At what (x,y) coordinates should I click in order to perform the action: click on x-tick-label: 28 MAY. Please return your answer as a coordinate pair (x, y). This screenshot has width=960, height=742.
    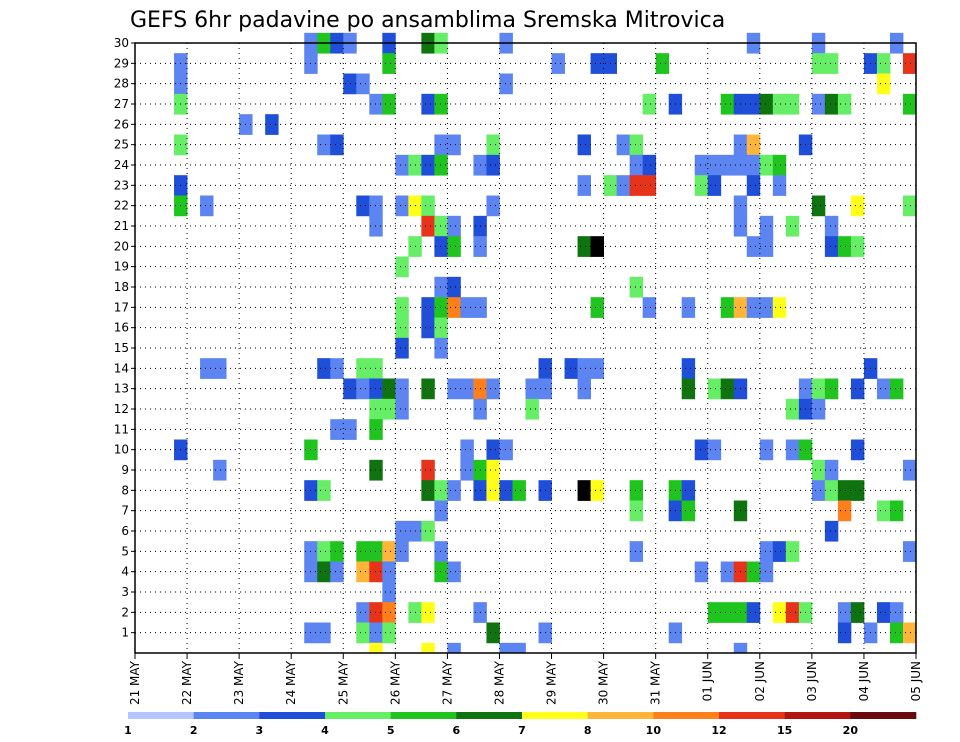
    Looking at the image, I should click on (500, 682).